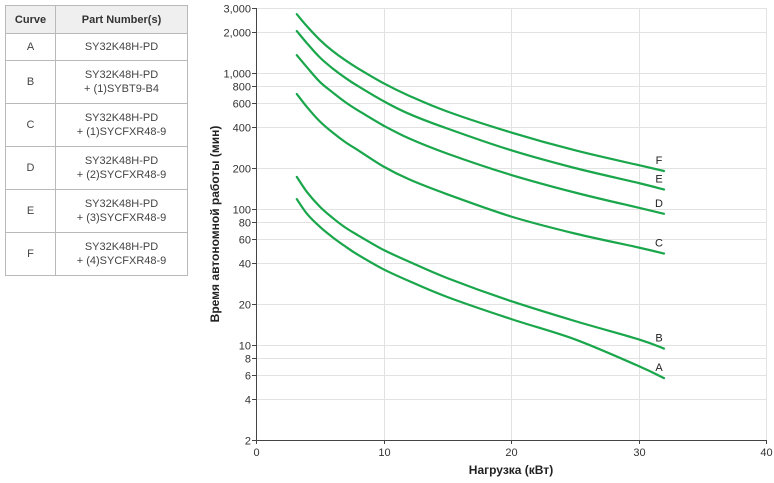  Describe the element at coordinates (237, 10) in the screenshot. I see `y-tick-label: 3,000` at that location.